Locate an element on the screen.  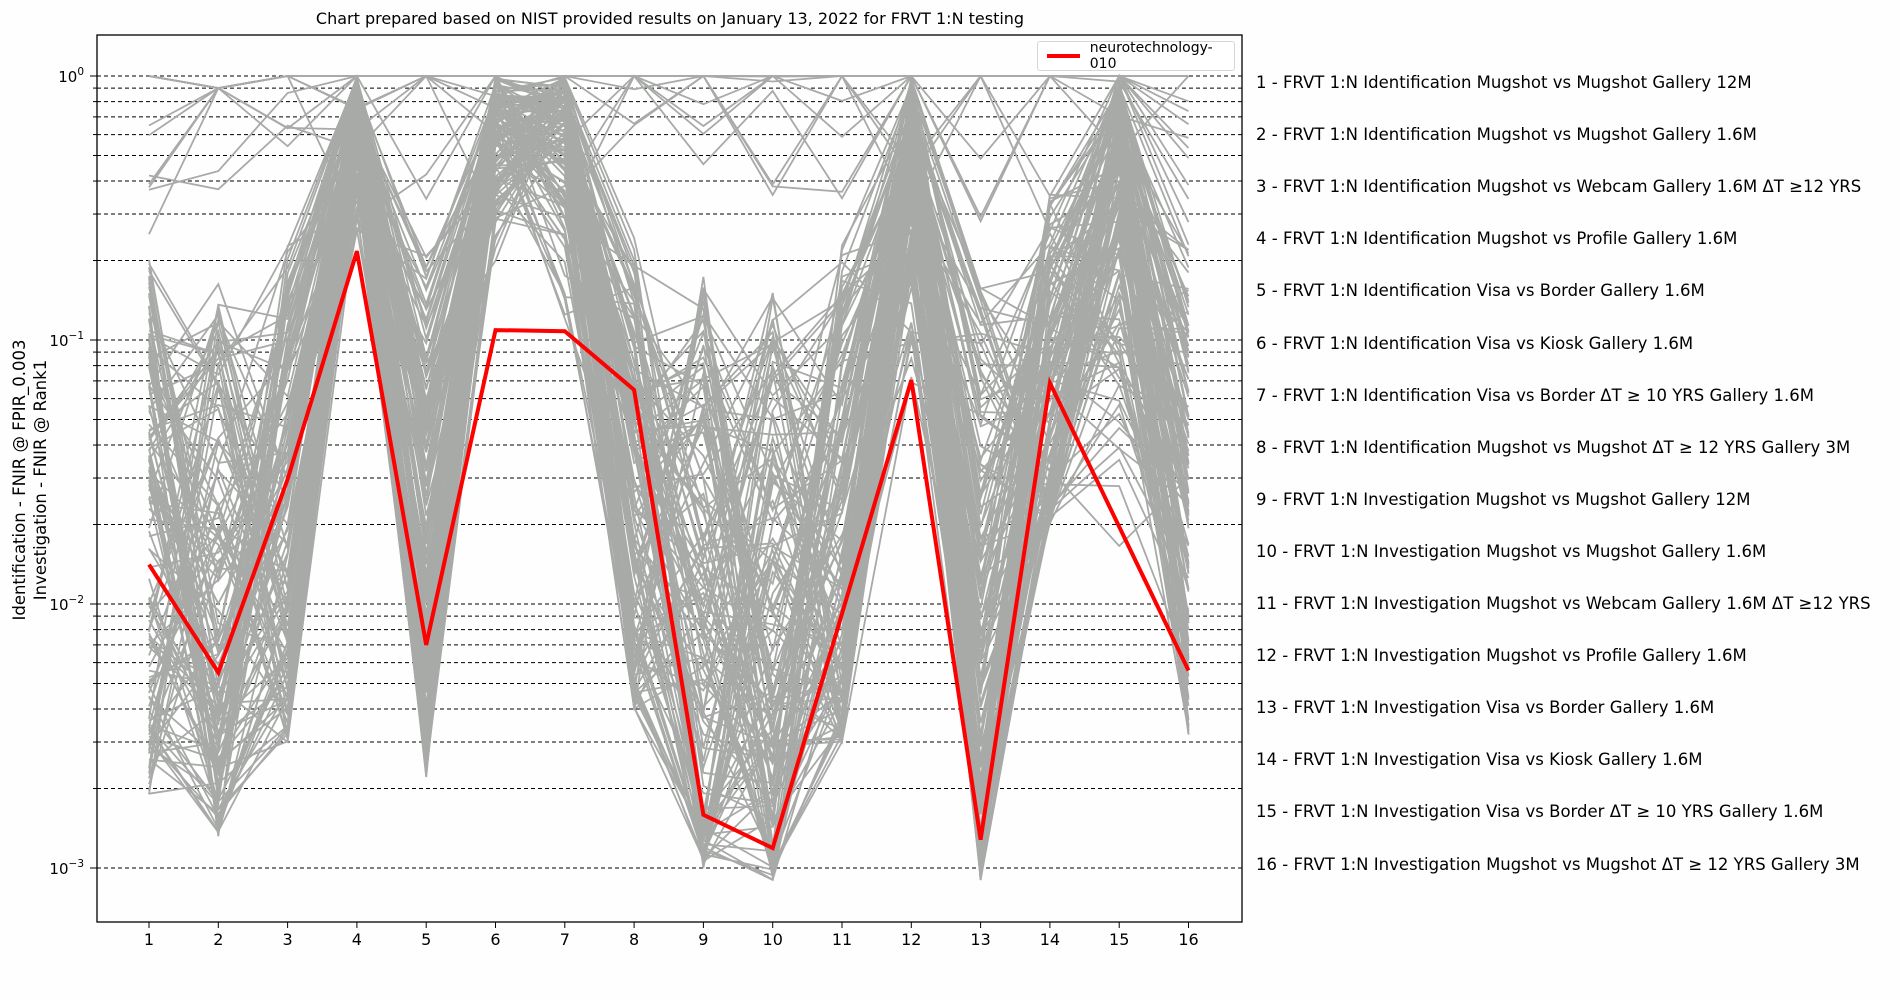
x-tick-label: 12 is located at coordinates (911, 939).